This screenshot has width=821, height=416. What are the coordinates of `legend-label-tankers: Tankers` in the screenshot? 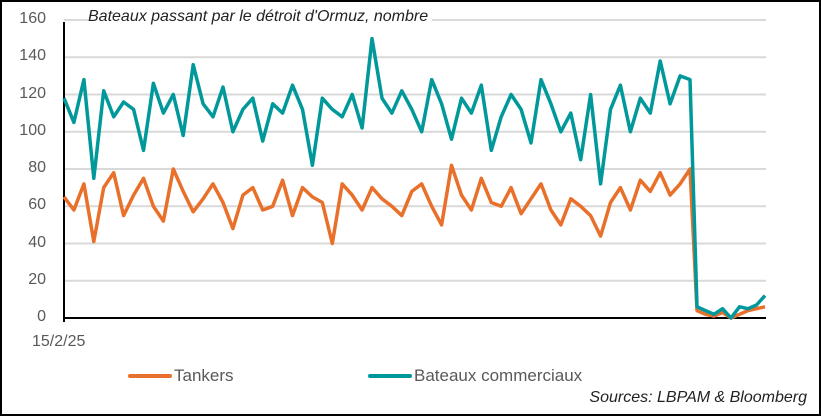 It's located at (204, 375).